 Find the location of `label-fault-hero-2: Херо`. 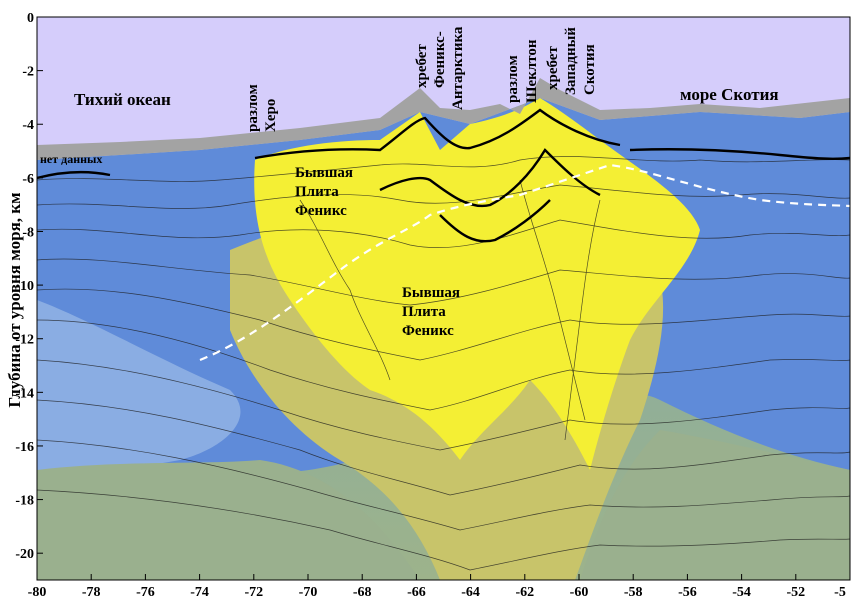

label-fault-hero-2: Херо is located at coordinates (271, 115).